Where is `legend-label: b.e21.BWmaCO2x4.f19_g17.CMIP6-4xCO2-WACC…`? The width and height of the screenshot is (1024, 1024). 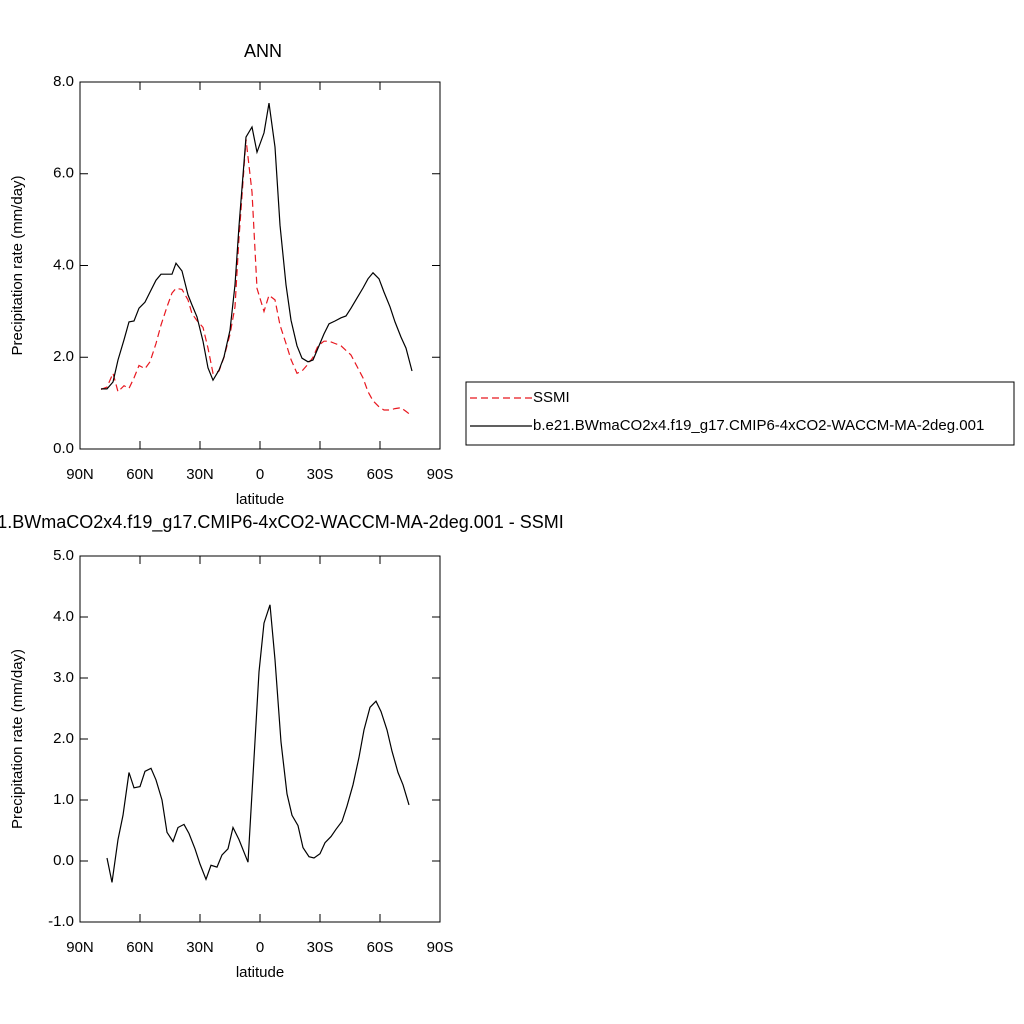
legend-label: b.e21.BWmaCO2x4.f19_g17.CMIP6-4xCO2-WACC… is located at coordinates (758, 425).